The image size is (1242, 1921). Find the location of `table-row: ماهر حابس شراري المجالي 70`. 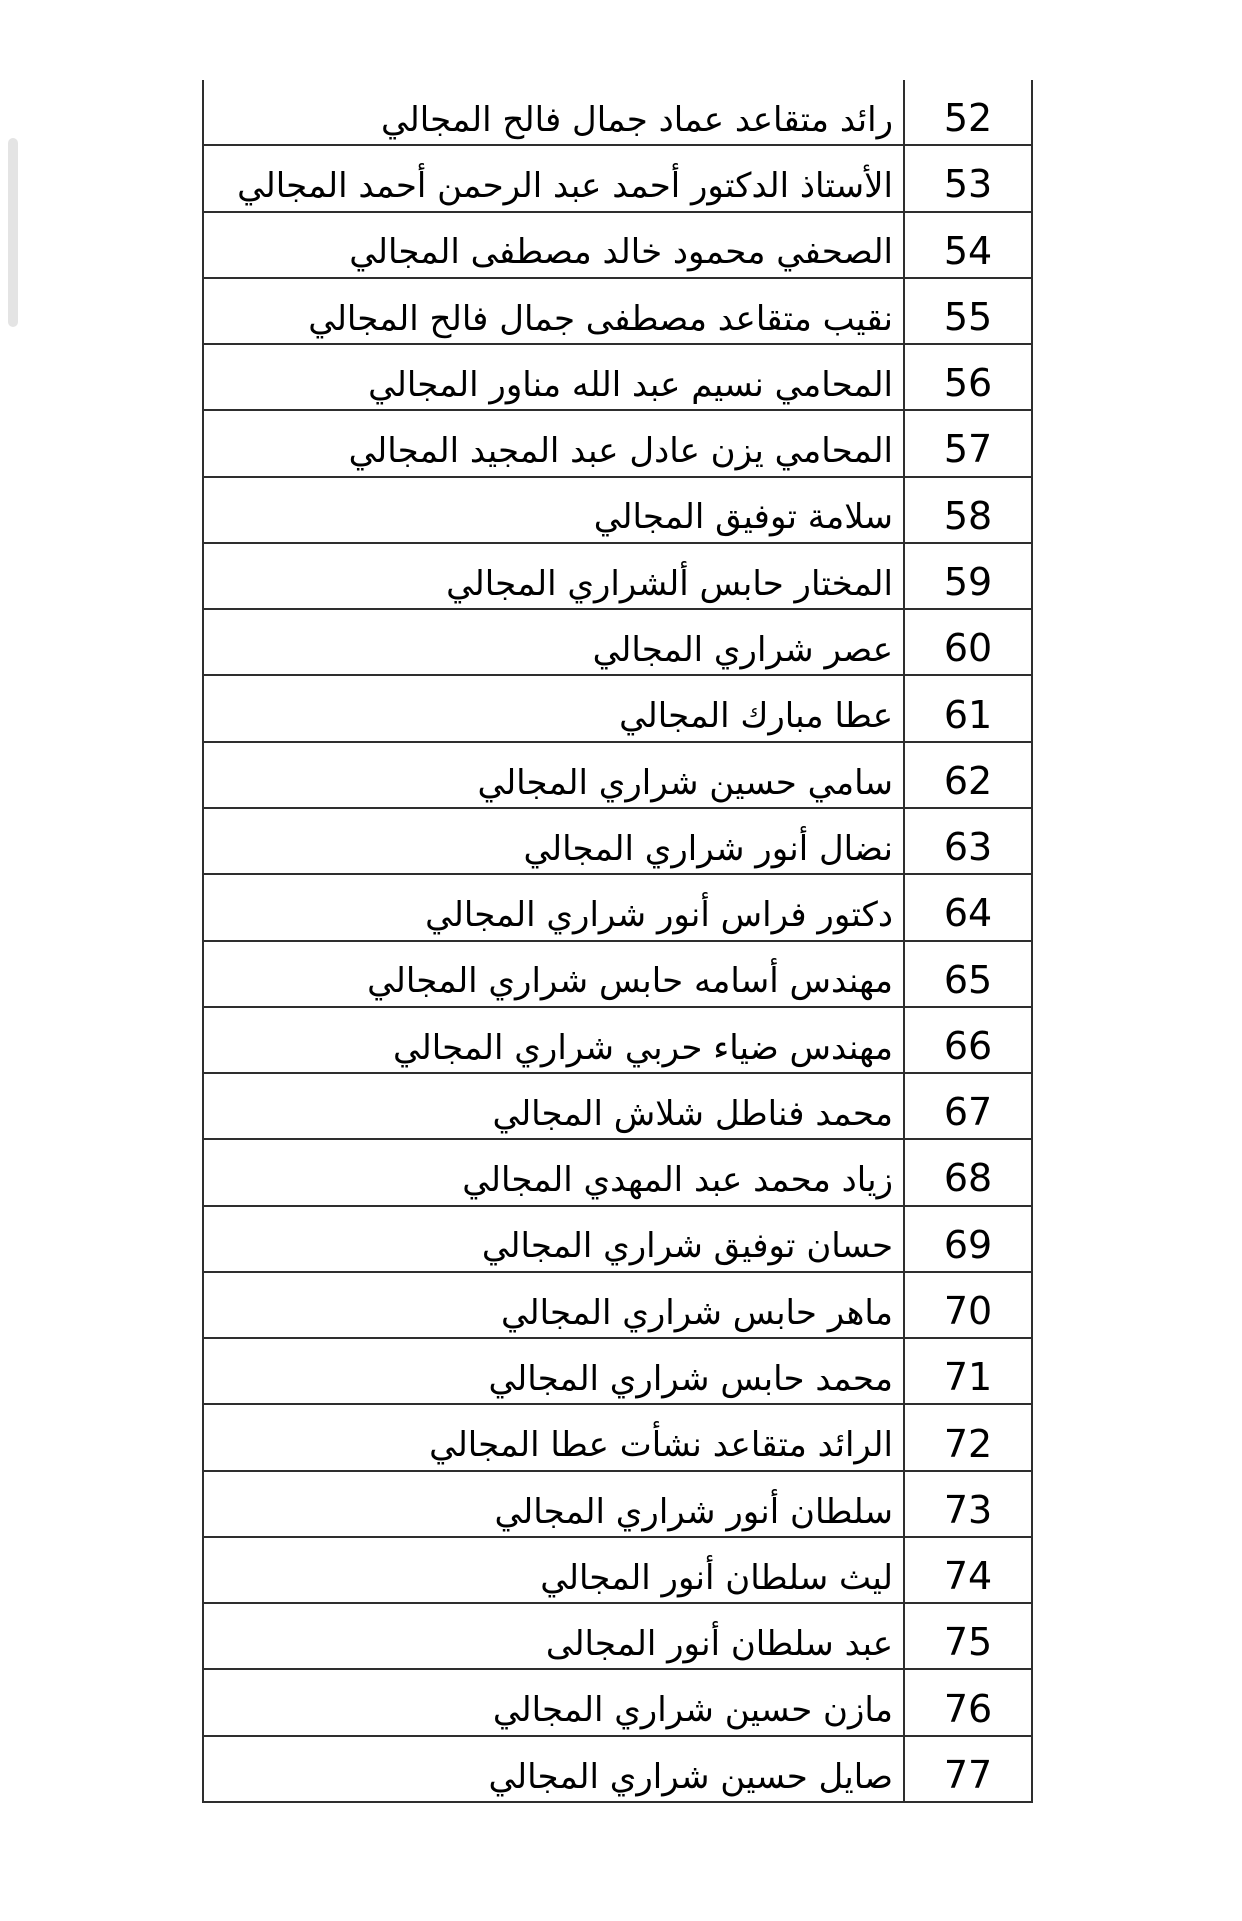

table-row: ماهر حابس شراري المجالي 70 is located at coordinates (617, 1306).